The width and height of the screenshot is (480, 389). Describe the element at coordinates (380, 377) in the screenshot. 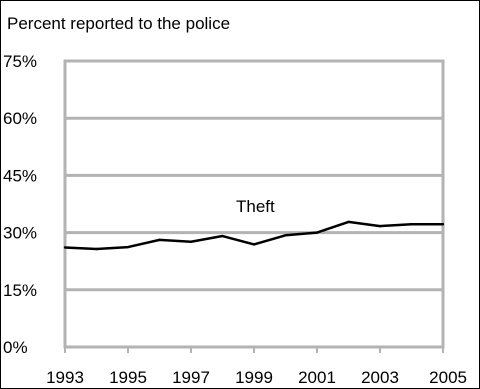

I see `x-tick-label: 2003` at that location.